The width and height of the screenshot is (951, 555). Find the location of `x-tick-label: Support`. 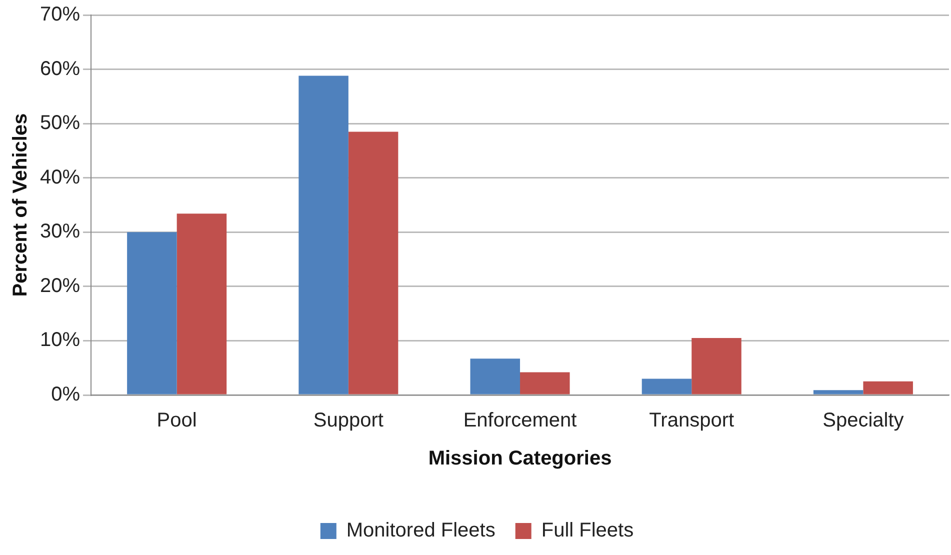

x-tick-label: Support is located at coordinates (348, 421).